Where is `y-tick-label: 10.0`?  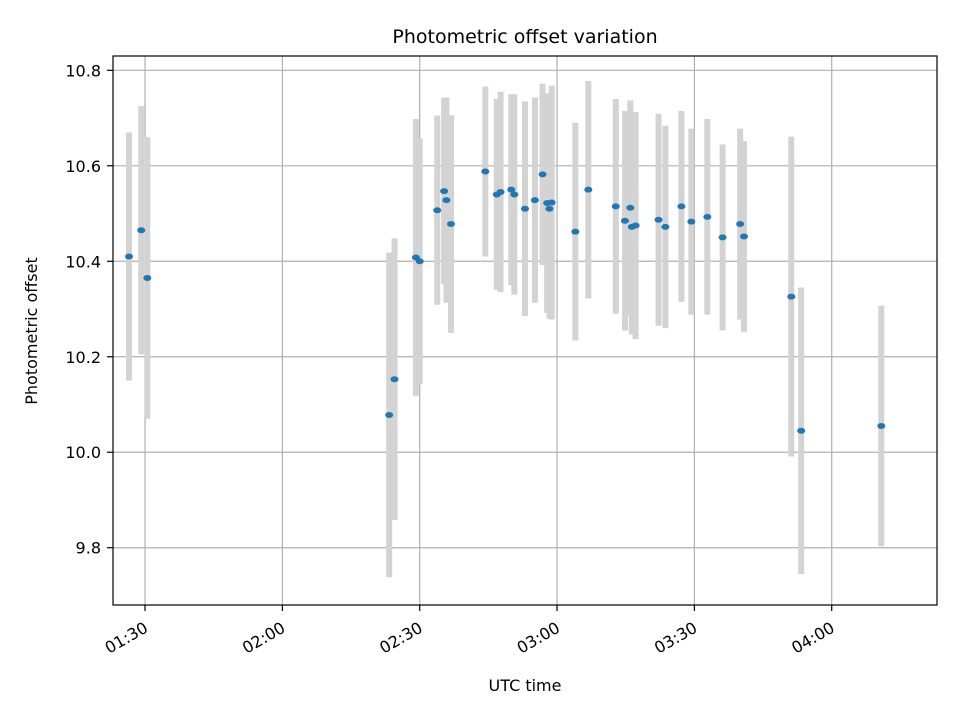 y-tick-label: 10.0 is located at coordinates (83, 452).